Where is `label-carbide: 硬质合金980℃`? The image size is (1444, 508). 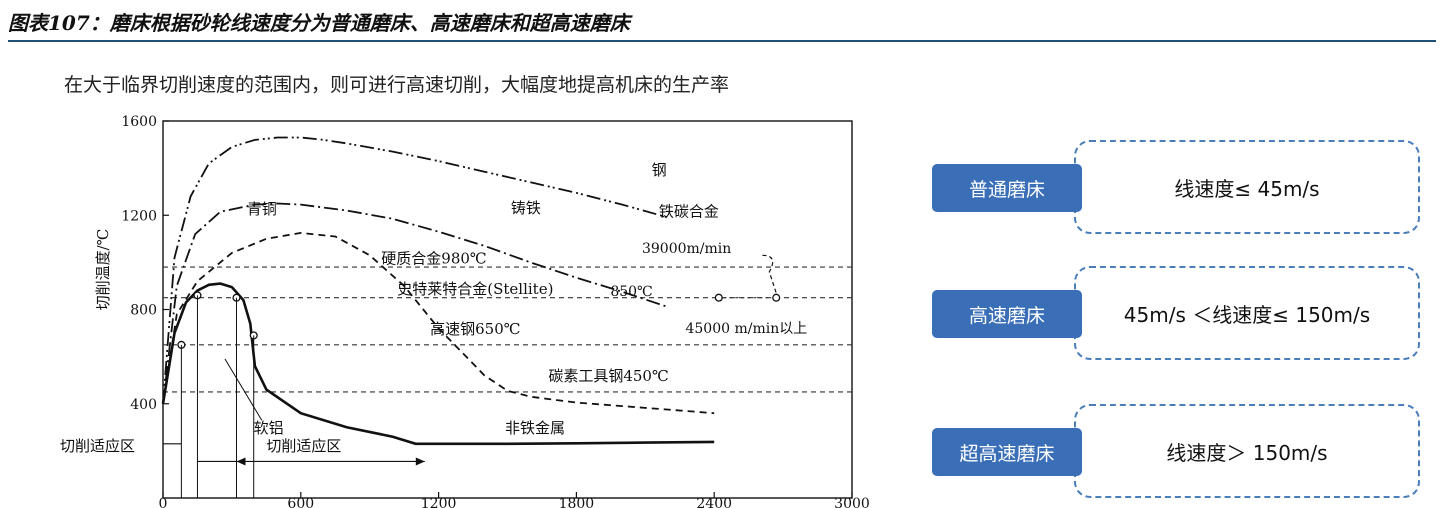 label-carbide: 硬质合金980℃ is located at coordinates (433, 259).